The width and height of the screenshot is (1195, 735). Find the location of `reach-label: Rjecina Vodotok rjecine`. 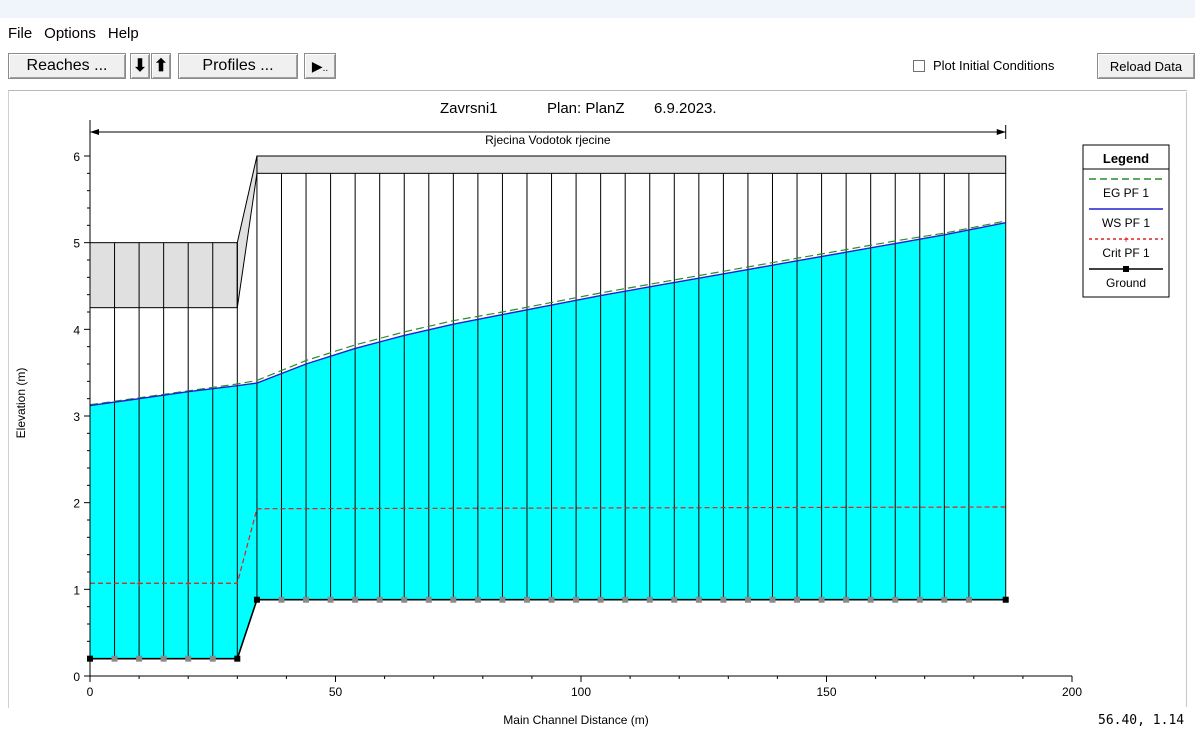

reach-label: Rjecina Vodotok rjecine is located at coordinates (548, 140).